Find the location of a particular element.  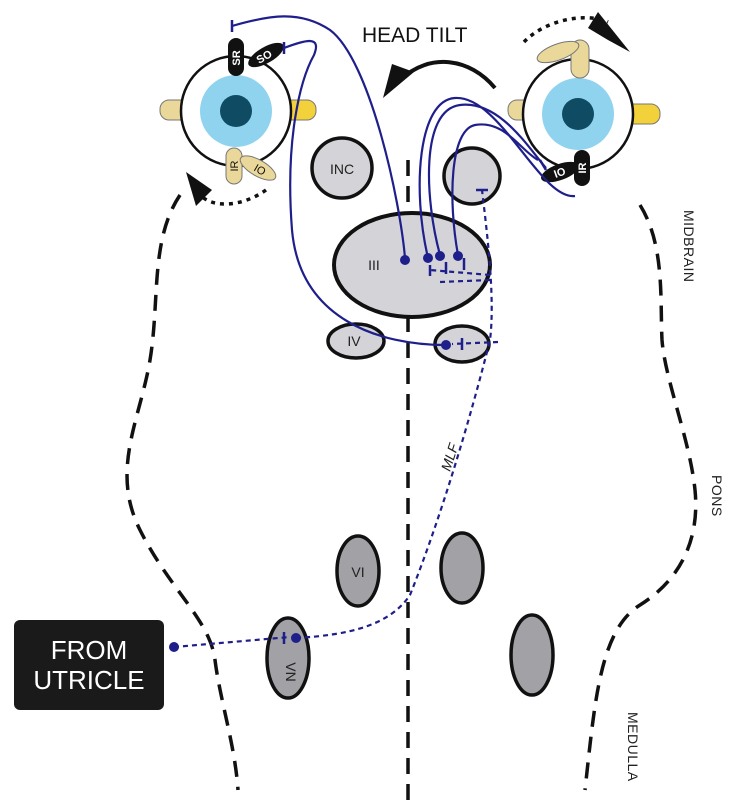

left-sr-muscle is located at coordinates (236, 57).